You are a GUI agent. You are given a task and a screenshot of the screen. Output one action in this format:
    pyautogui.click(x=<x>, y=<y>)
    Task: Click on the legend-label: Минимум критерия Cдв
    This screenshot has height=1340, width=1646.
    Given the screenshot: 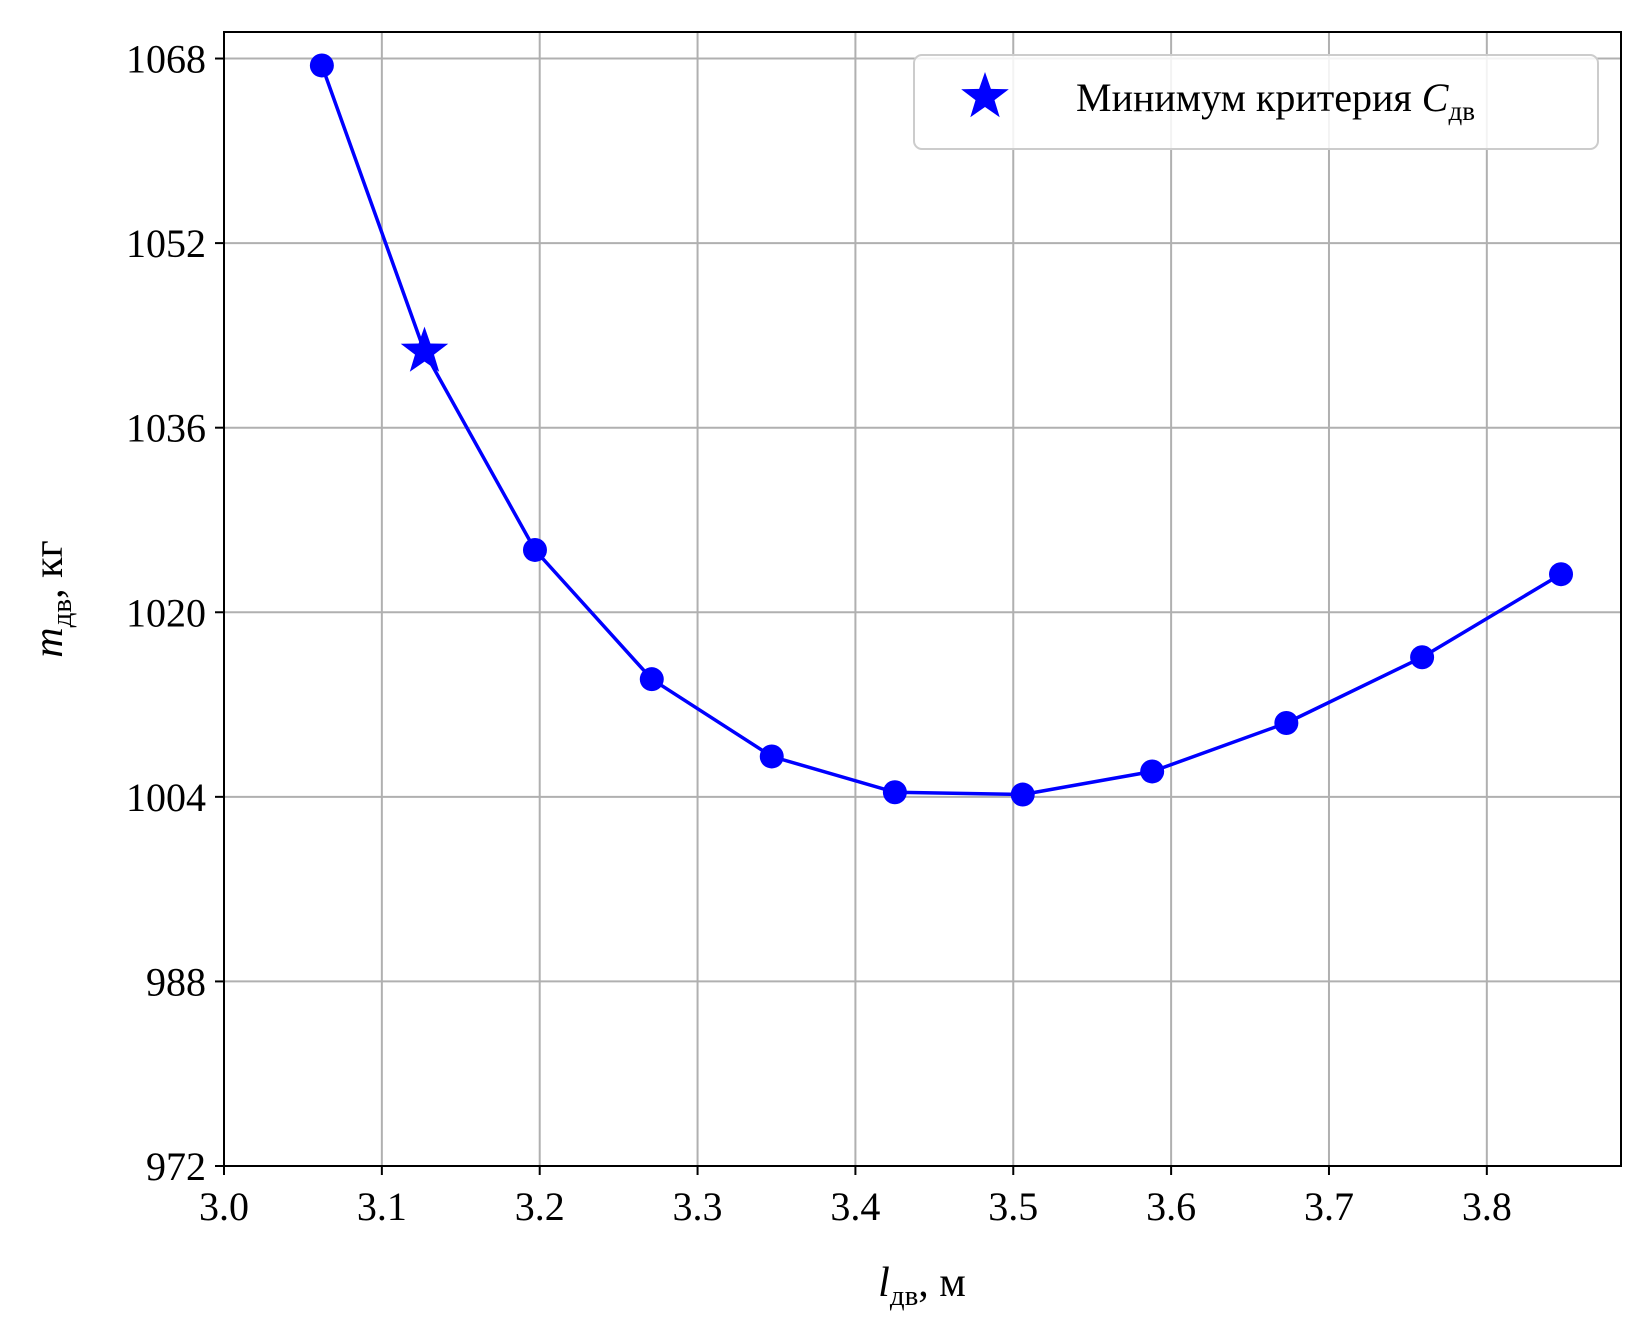 What is the action you would take?
    pyautogui.click(x=1275, y=100)
    